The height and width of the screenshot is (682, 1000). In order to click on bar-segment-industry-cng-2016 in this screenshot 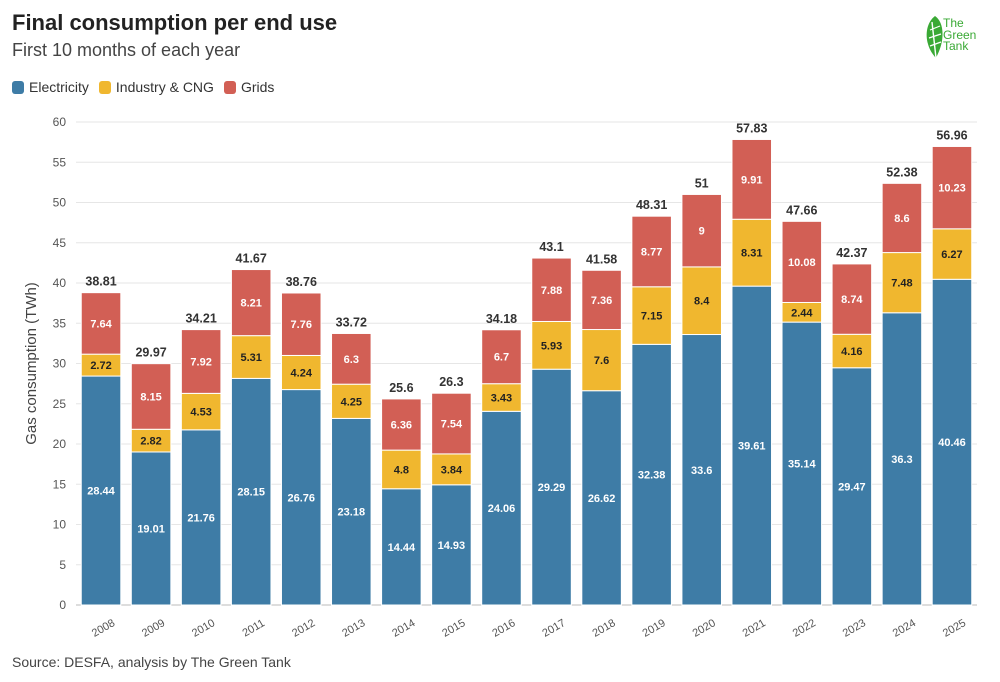, I will do `click(501, 397)`.